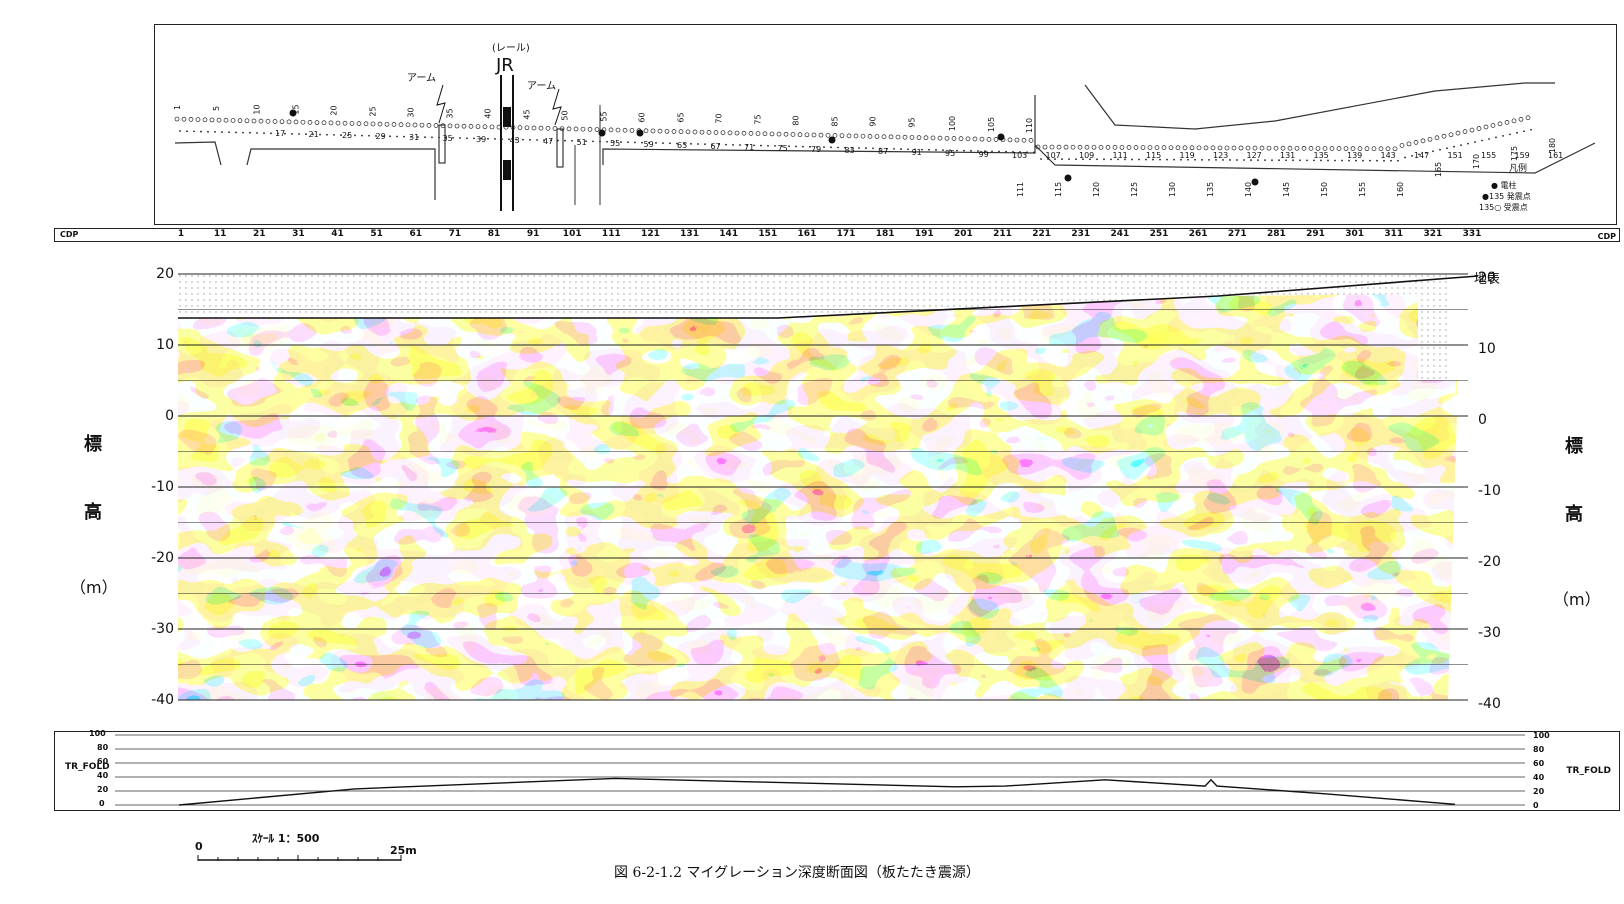 The image size is (1624, 904). I want to click on map-station-number: 40, so click(488, 113).